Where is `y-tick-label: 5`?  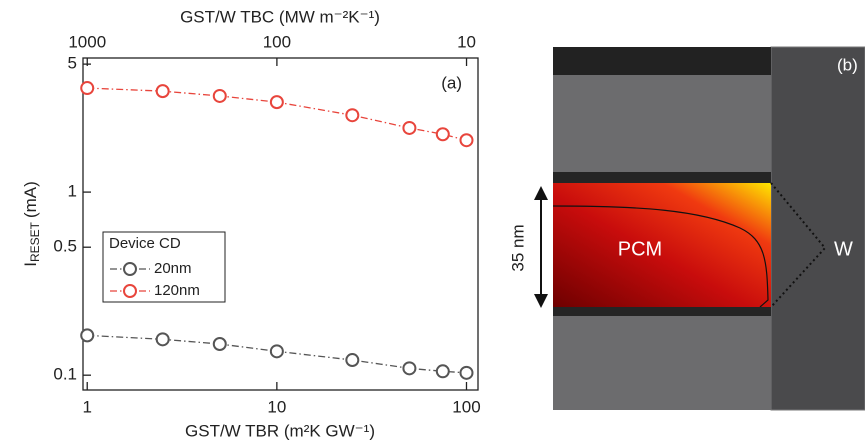 y-tick-label: 5 is located at coordinates (72, 63).